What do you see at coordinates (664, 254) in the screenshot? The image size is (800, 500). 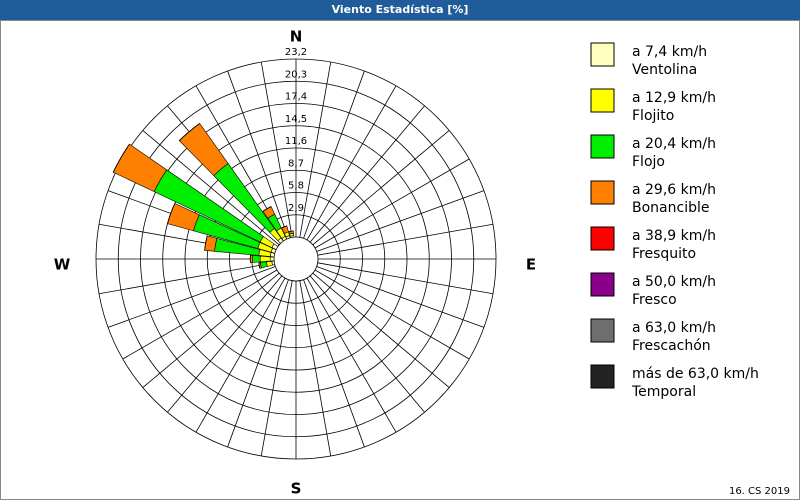 I see `legend-label: Fresquito` at bounding box center [664, 254].